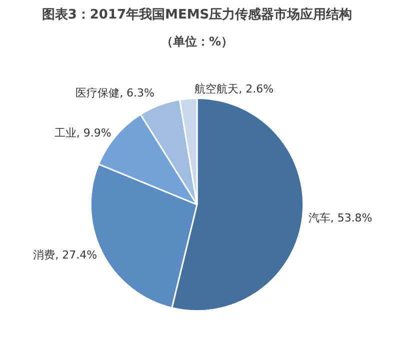 The height and width of the screenshot is (362, 393). What do you see at coordinates (234, 89) in the screenshot?
I see `slice-label: 航空航天, 2.6%` at bounding box center [234, 89].